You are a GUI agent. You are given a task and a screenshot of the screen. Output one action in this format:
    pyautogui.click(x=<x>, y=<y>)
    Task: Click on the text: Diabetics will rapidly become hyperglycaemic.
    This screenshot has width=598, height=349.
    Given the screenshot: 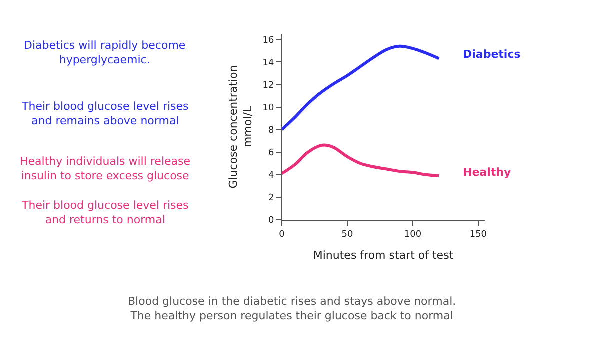 What is the action you would take?
    pyautogui.click(x=105, y=52)
    